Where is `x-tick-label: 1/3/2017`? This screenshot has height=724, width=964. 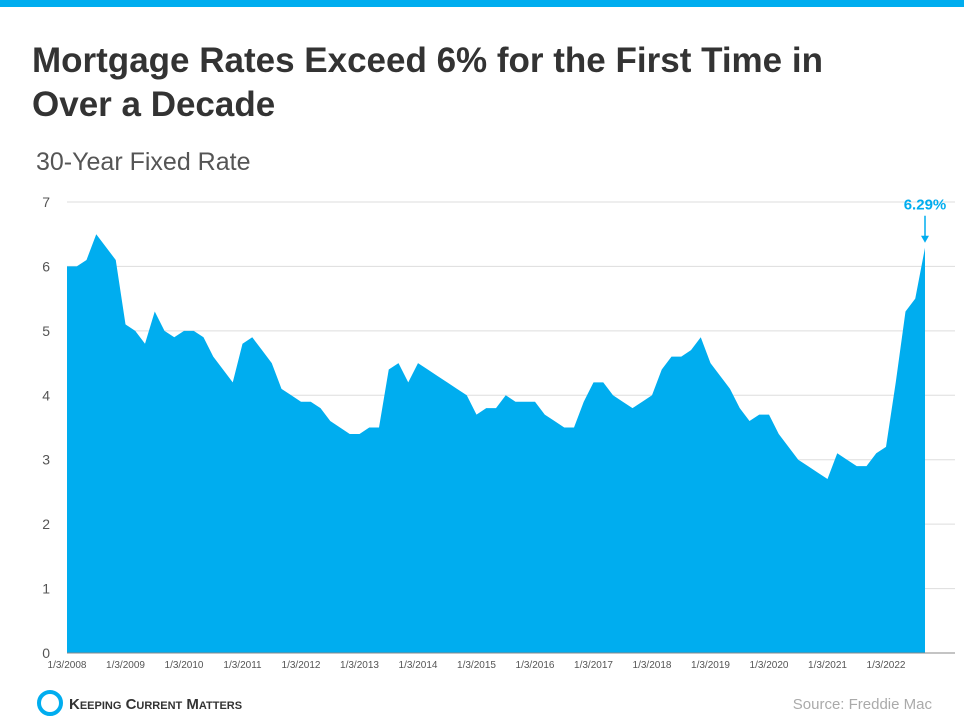
x-tick-label: 1/3/2017 is located at coordinates (593, 665).